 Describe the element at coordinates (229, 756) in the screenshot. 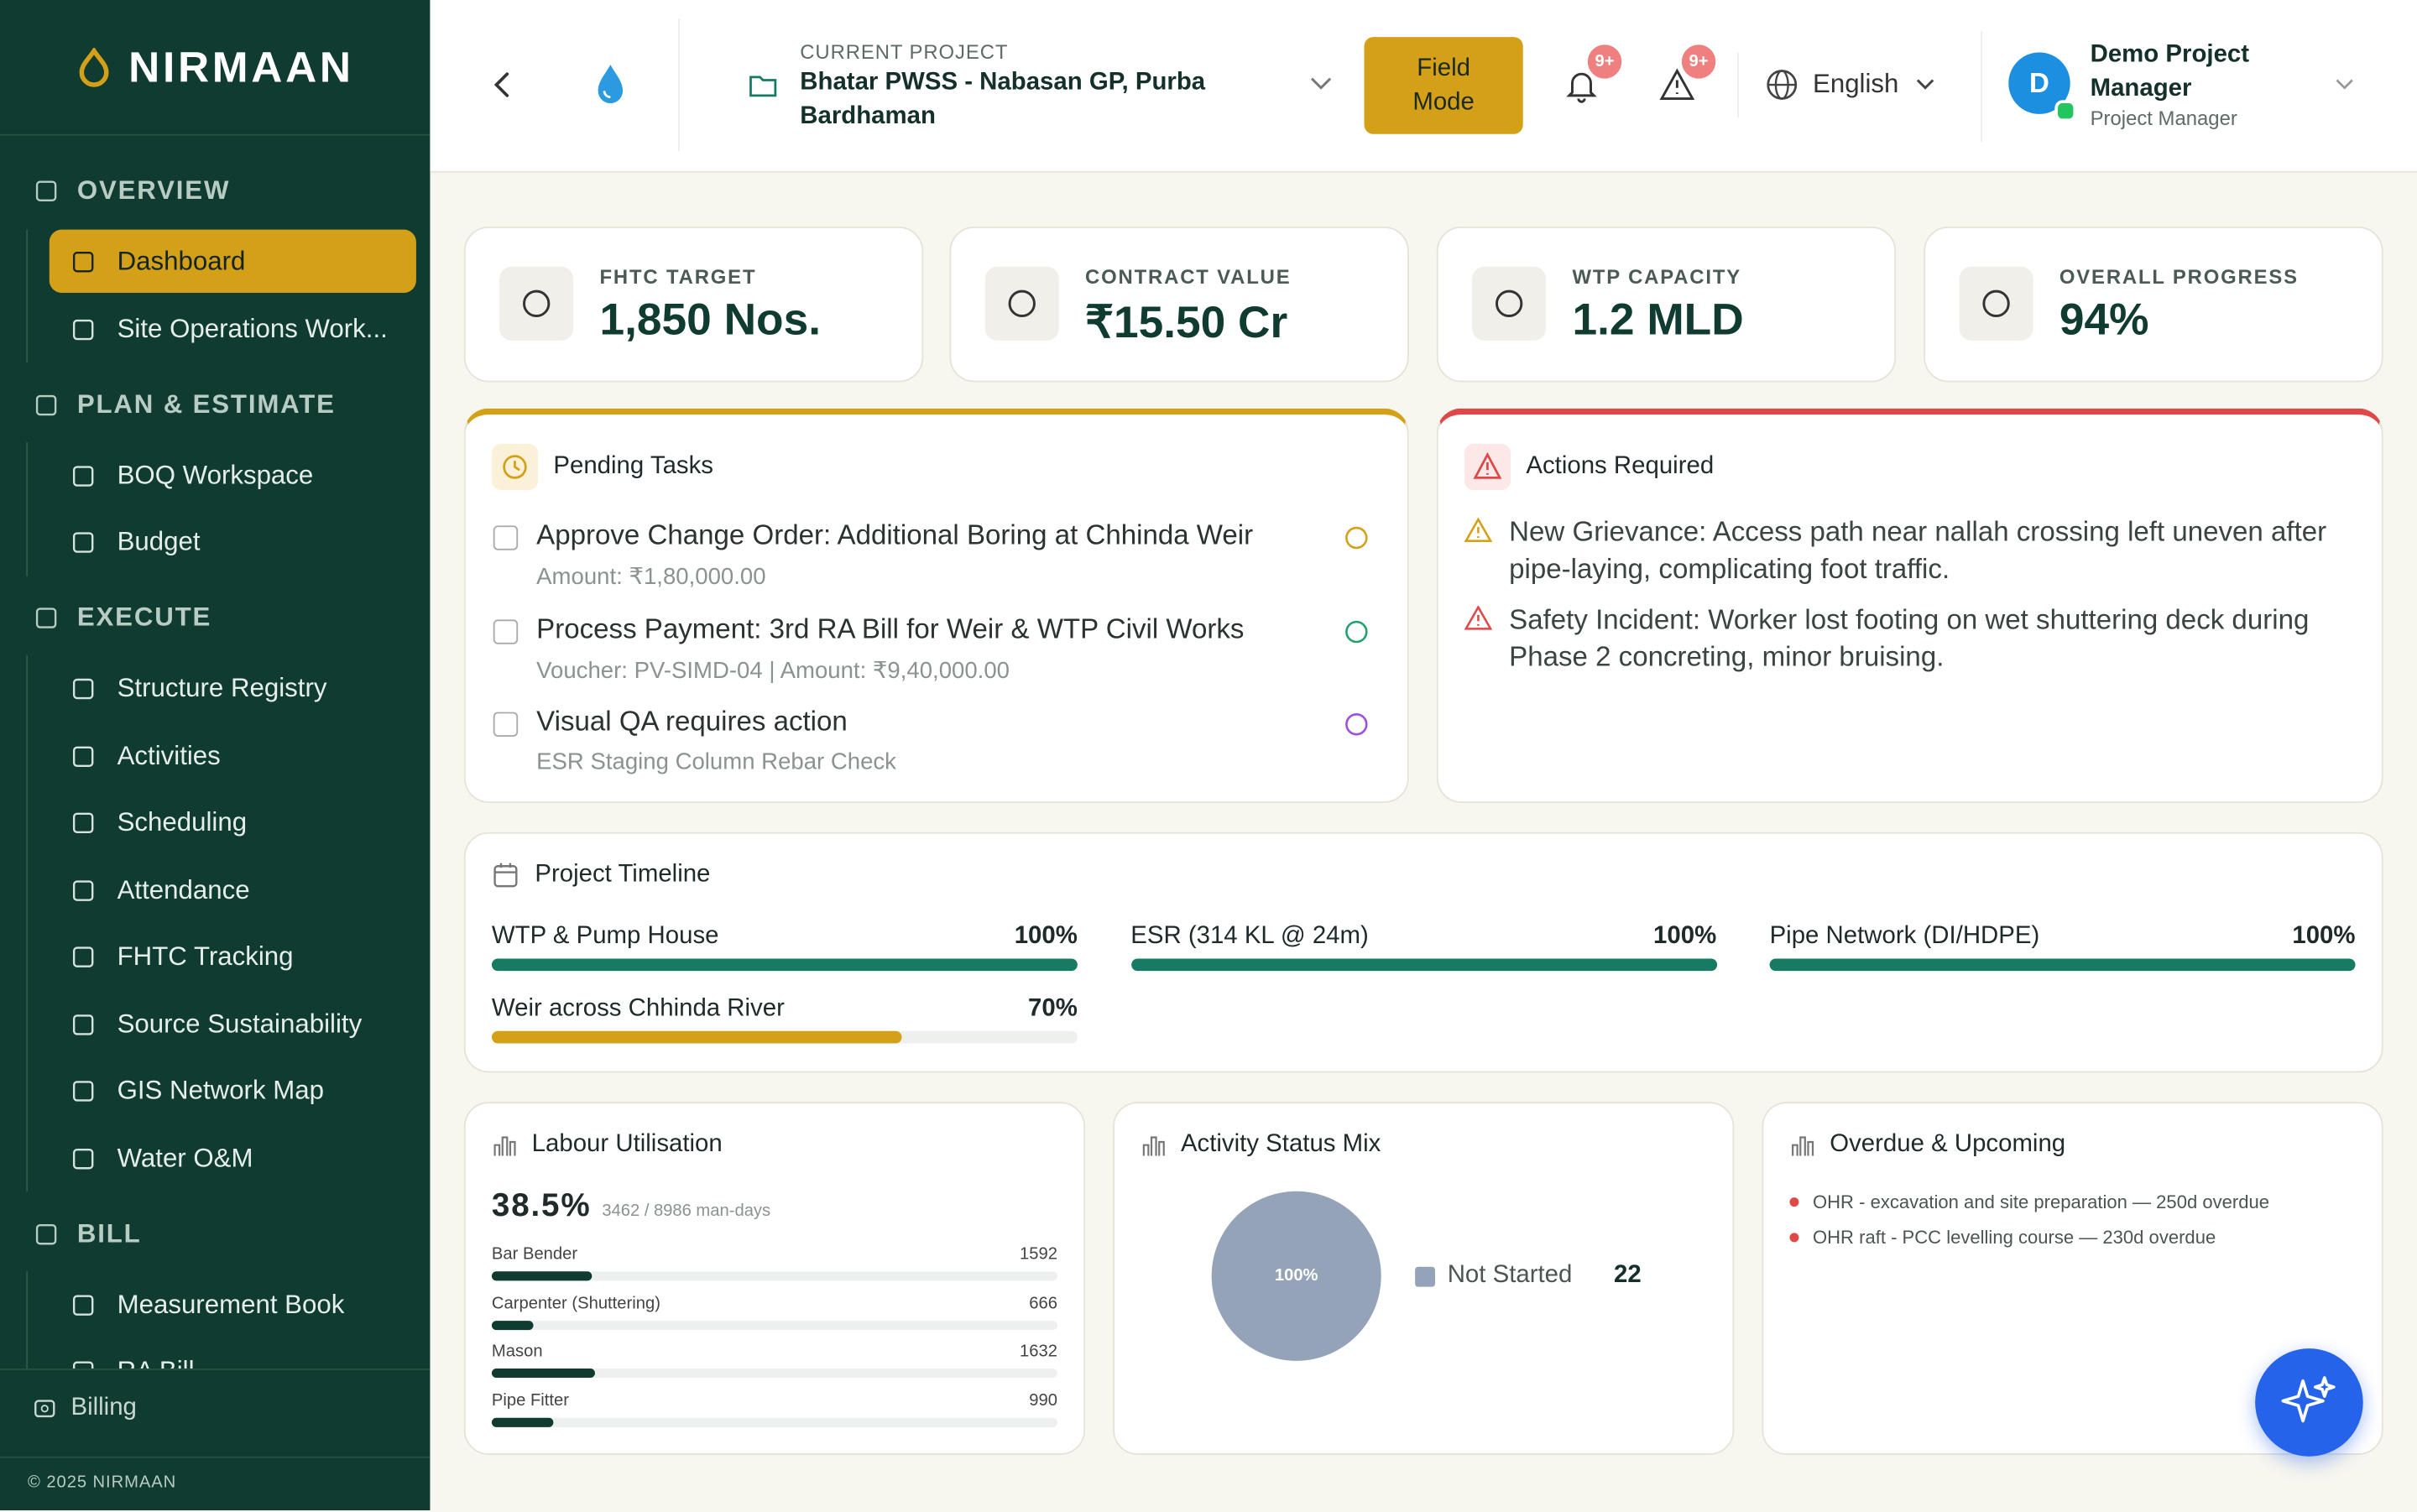

I see `nav-item: Activities` at that location.